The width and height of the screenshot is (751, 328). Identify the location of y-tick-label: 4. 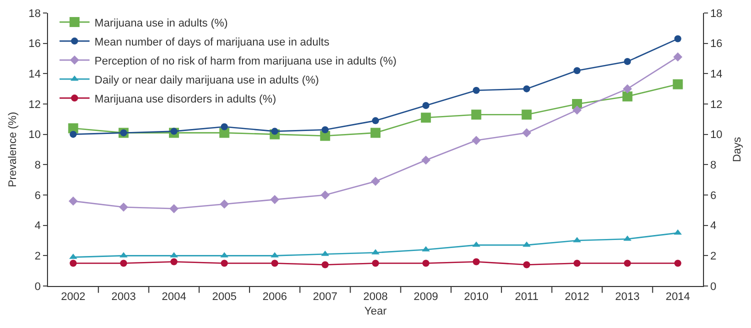
(37, 226).